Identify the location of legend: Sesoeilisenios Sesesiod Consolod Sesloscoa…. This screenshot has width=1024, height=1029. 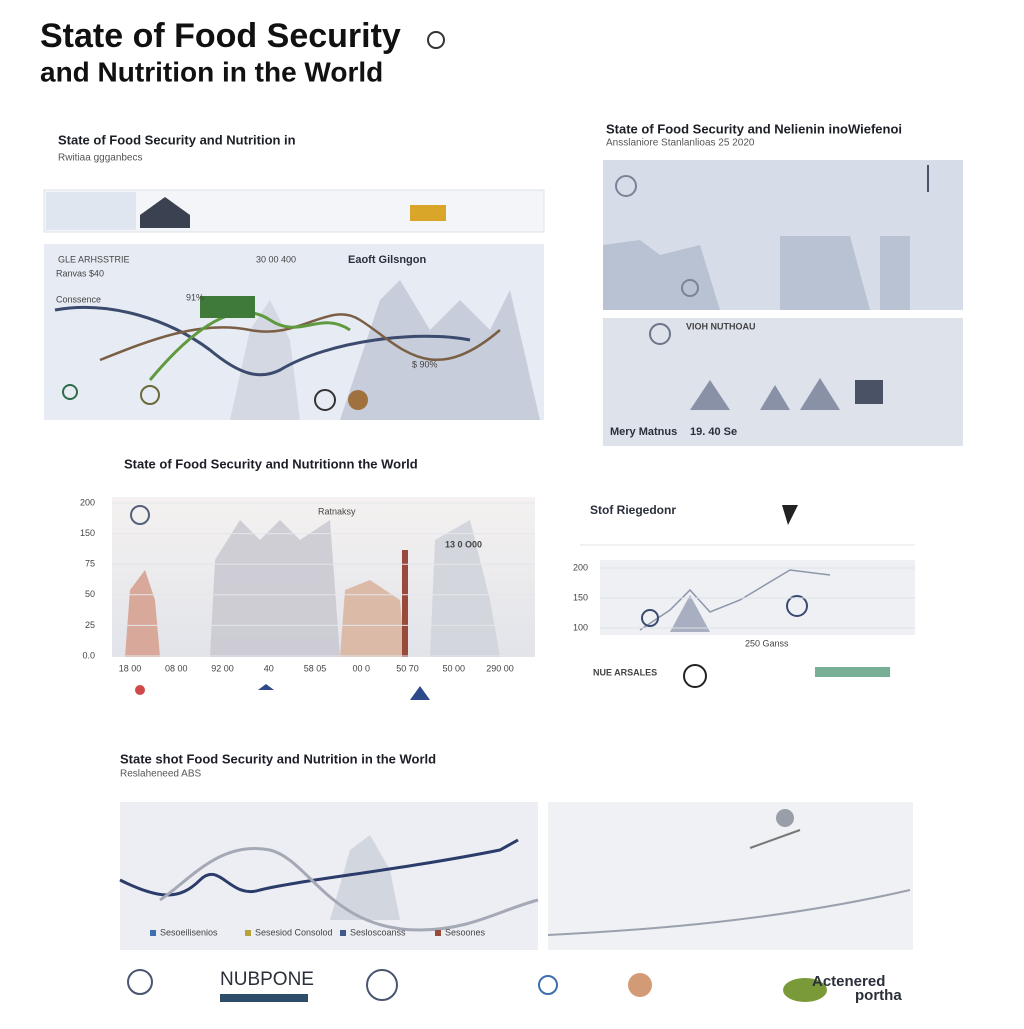
(318, 932).